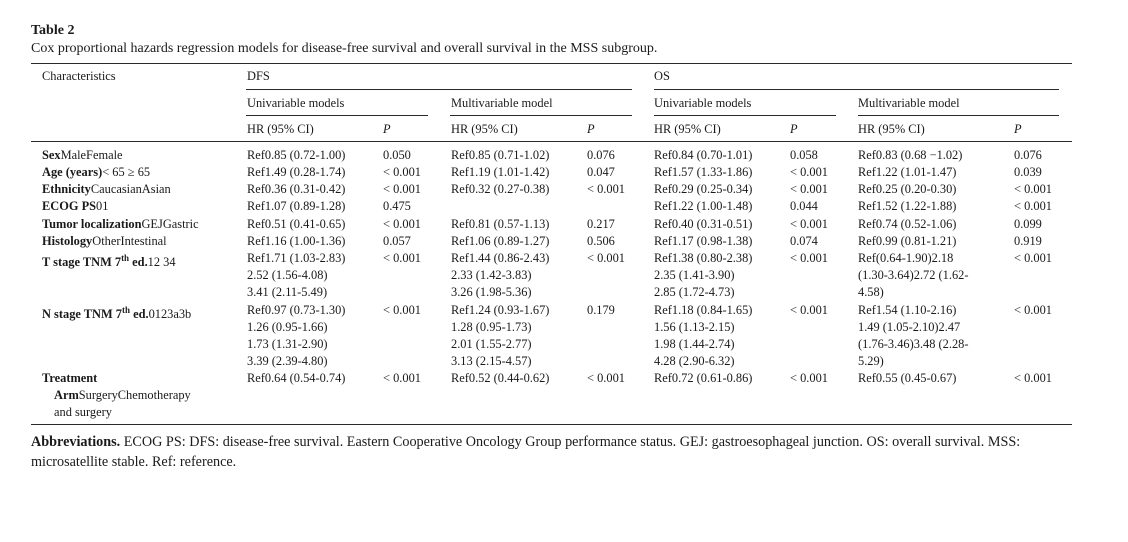 The image size is (1128, 542). What do you see at coordinates (91, 155) in the screenshot?
I see `row-label-categories: MaleFemale` at bounding box center [91, 155].